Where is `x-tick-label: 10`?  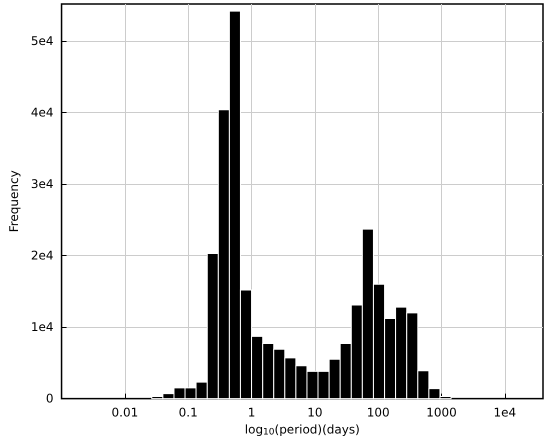
x-tick-label: 10 is located at coordinates (315, 413).